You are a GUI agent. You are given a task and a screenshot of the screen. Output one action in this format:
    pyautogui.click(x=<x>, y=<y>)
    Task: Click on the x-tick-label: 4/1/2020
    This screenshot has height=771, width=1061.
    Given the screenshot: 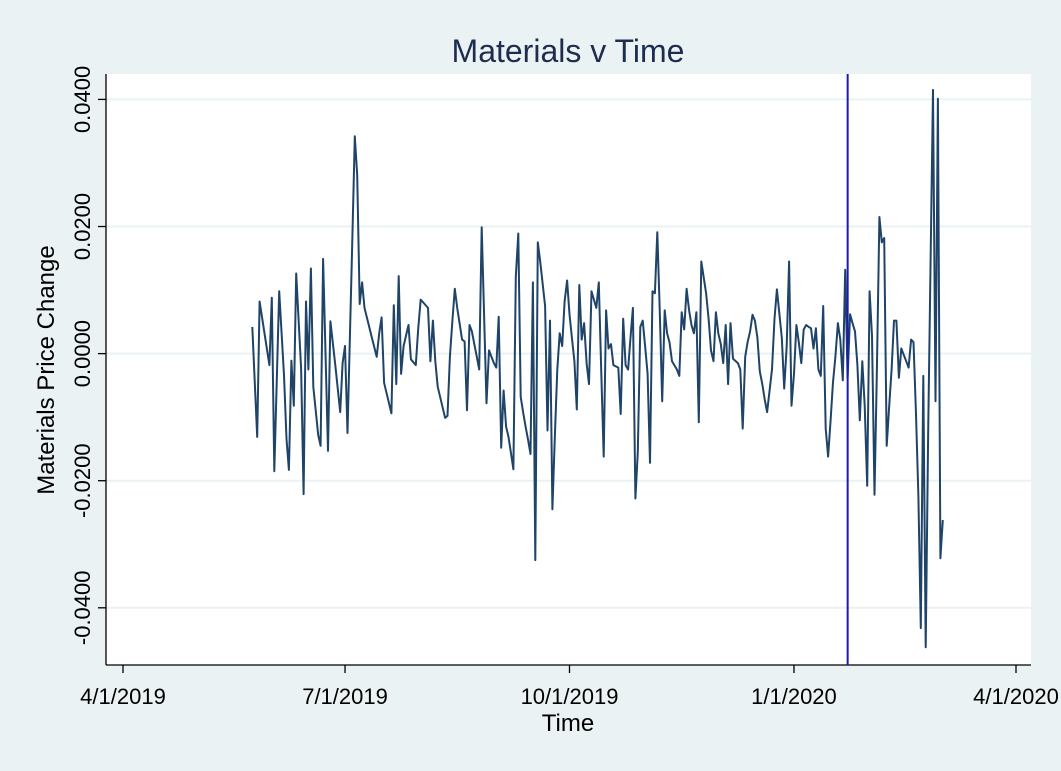 What is the action you would take?
    pyautogui.click(x=1016, y=696)
    